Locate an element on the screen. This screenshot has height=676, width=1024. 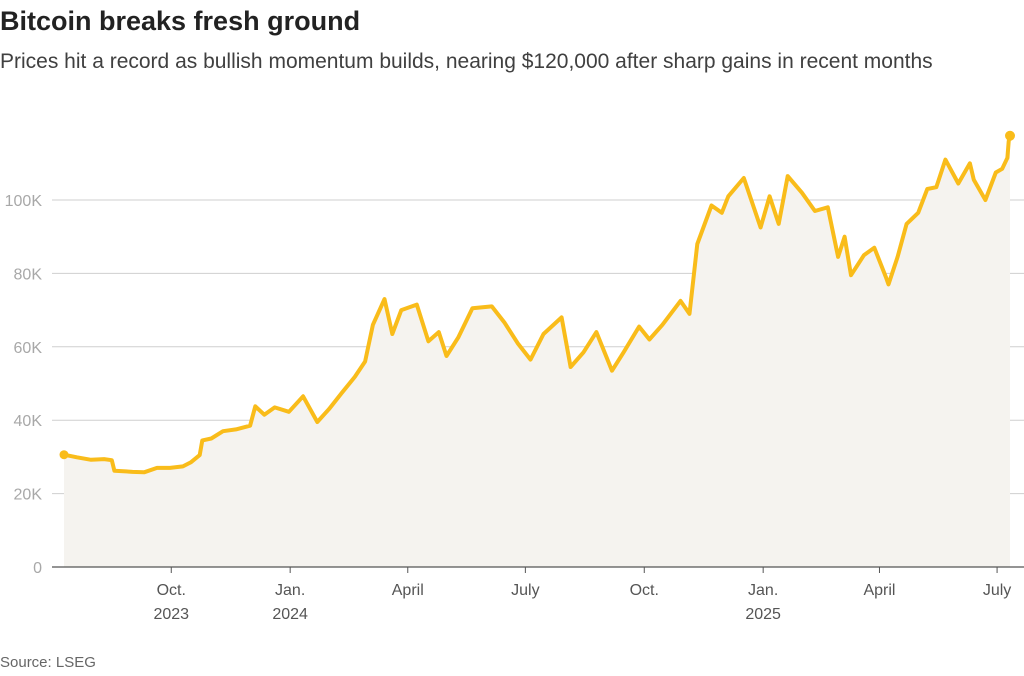
x-tick-year: 2025 is located at coordinates (763, 614).